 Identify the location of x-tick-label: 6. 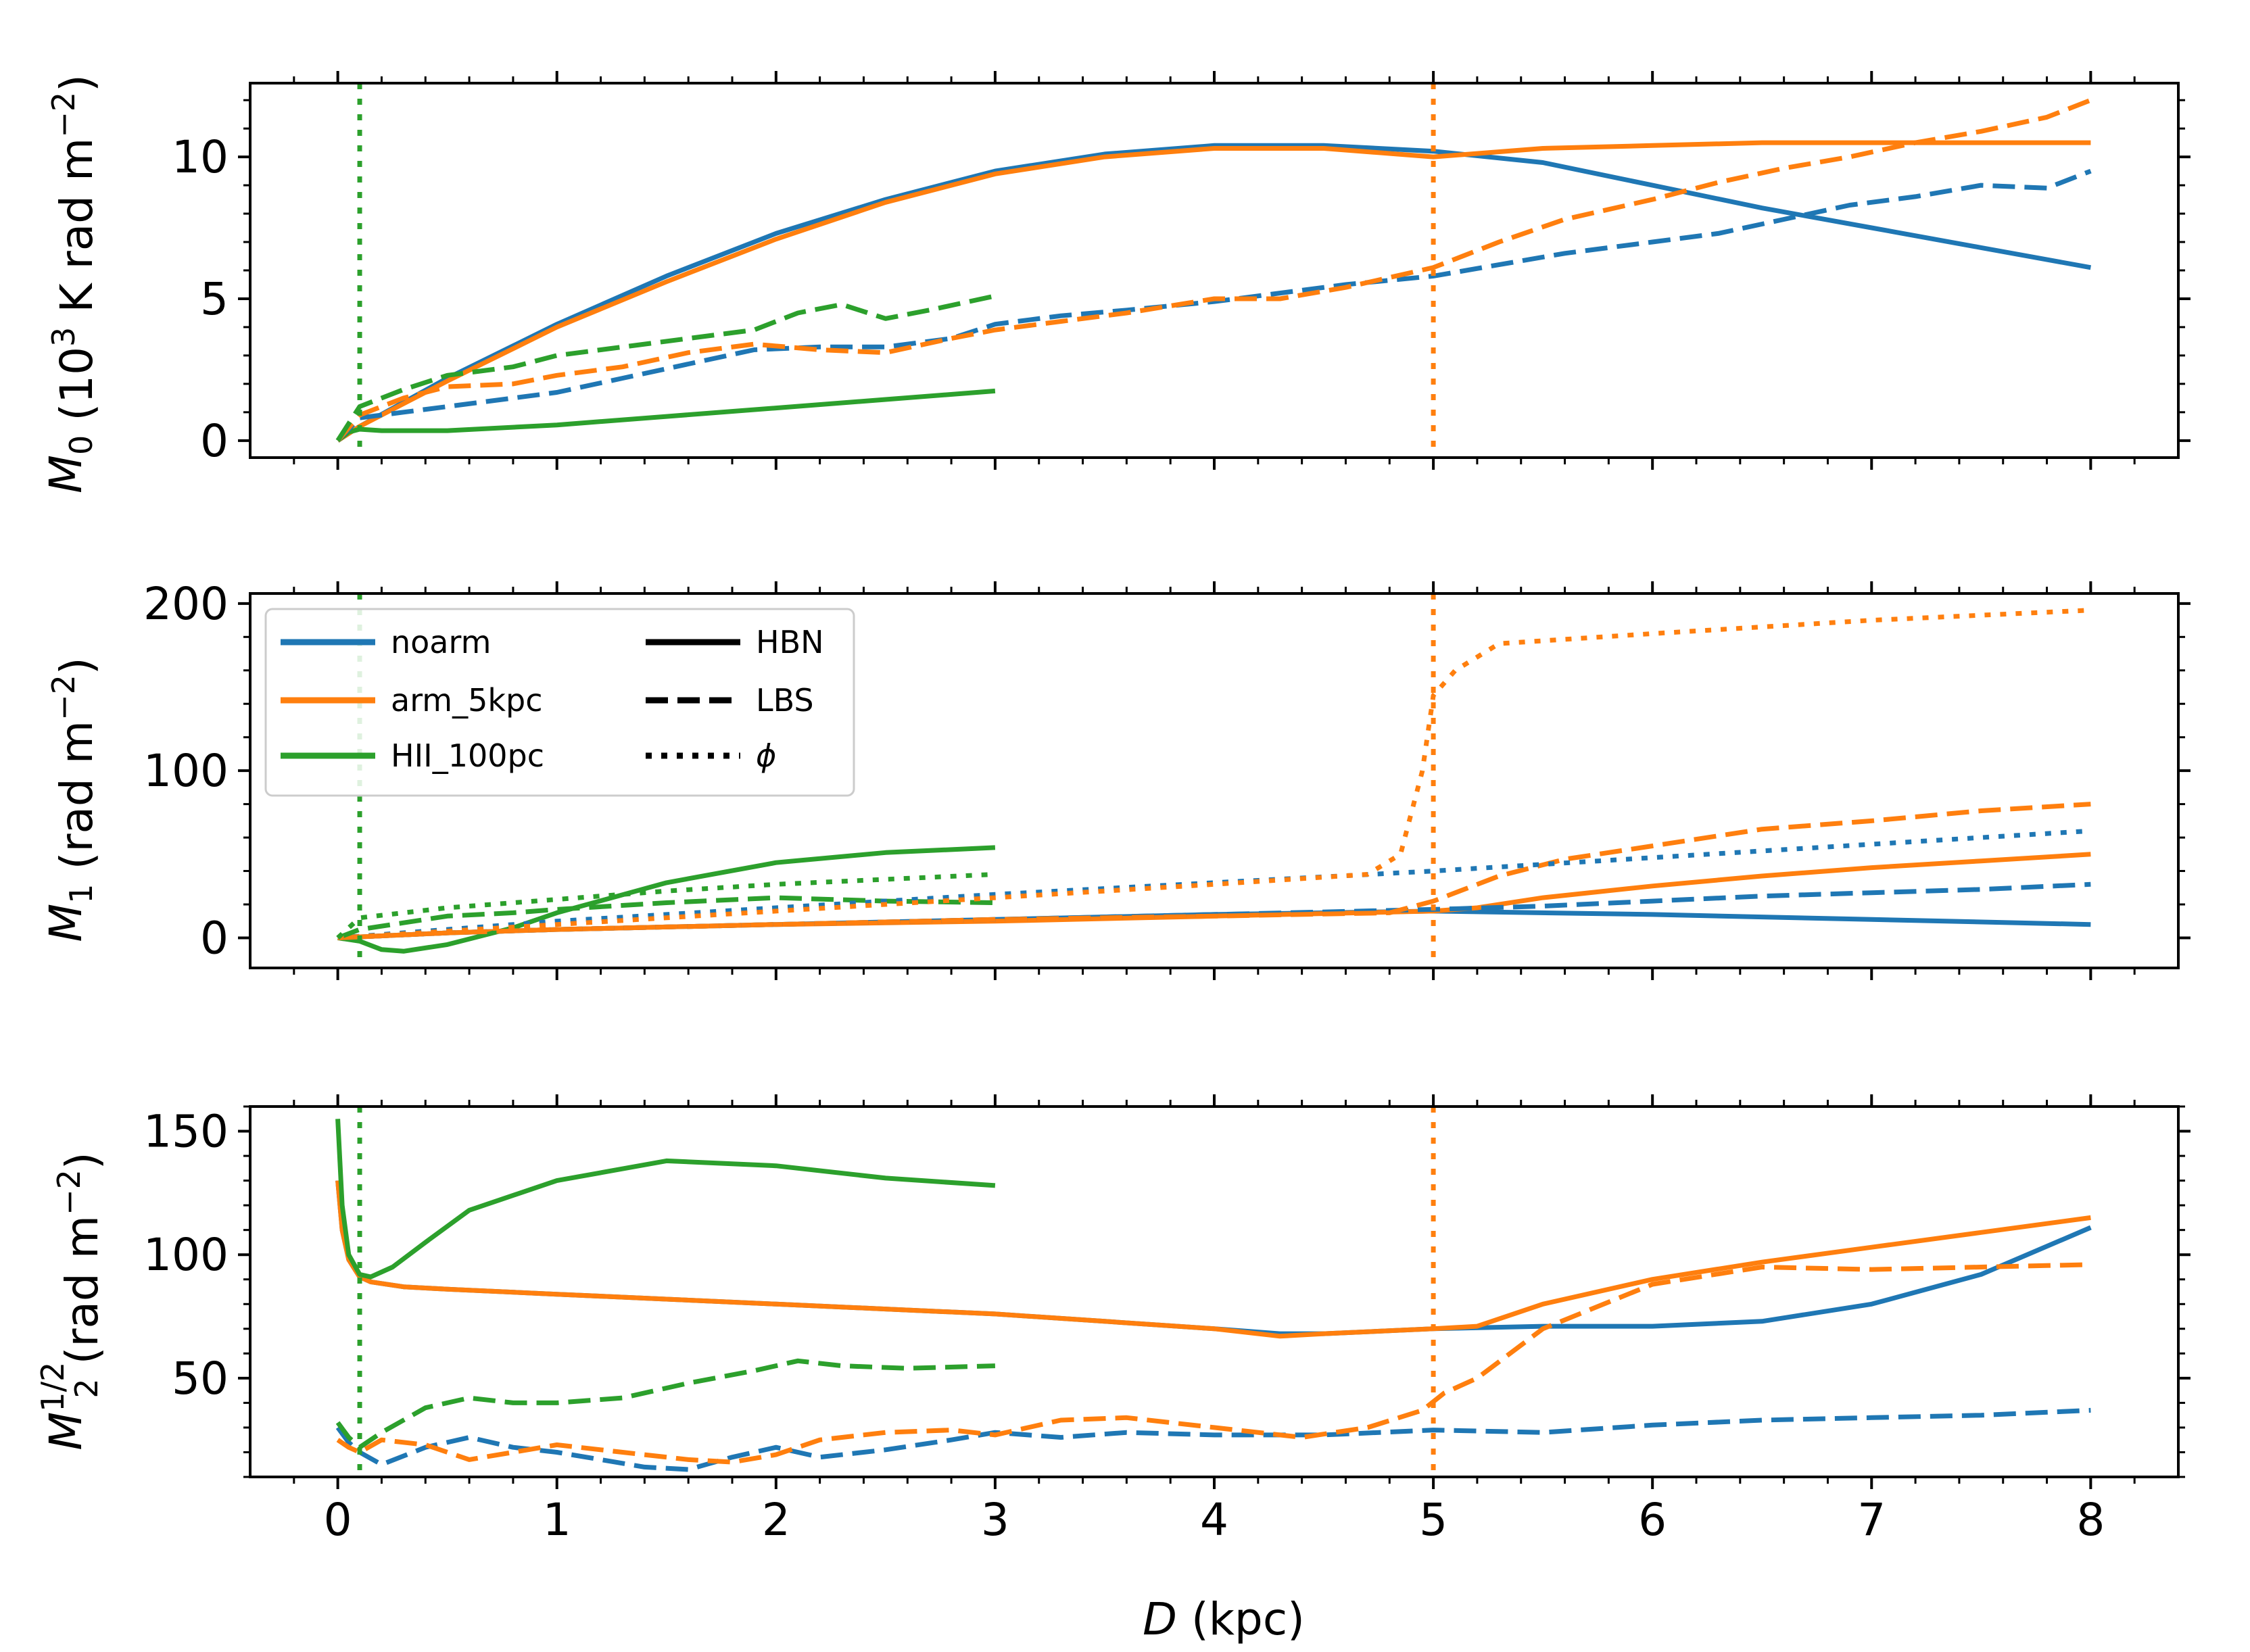
(1652, 1520).